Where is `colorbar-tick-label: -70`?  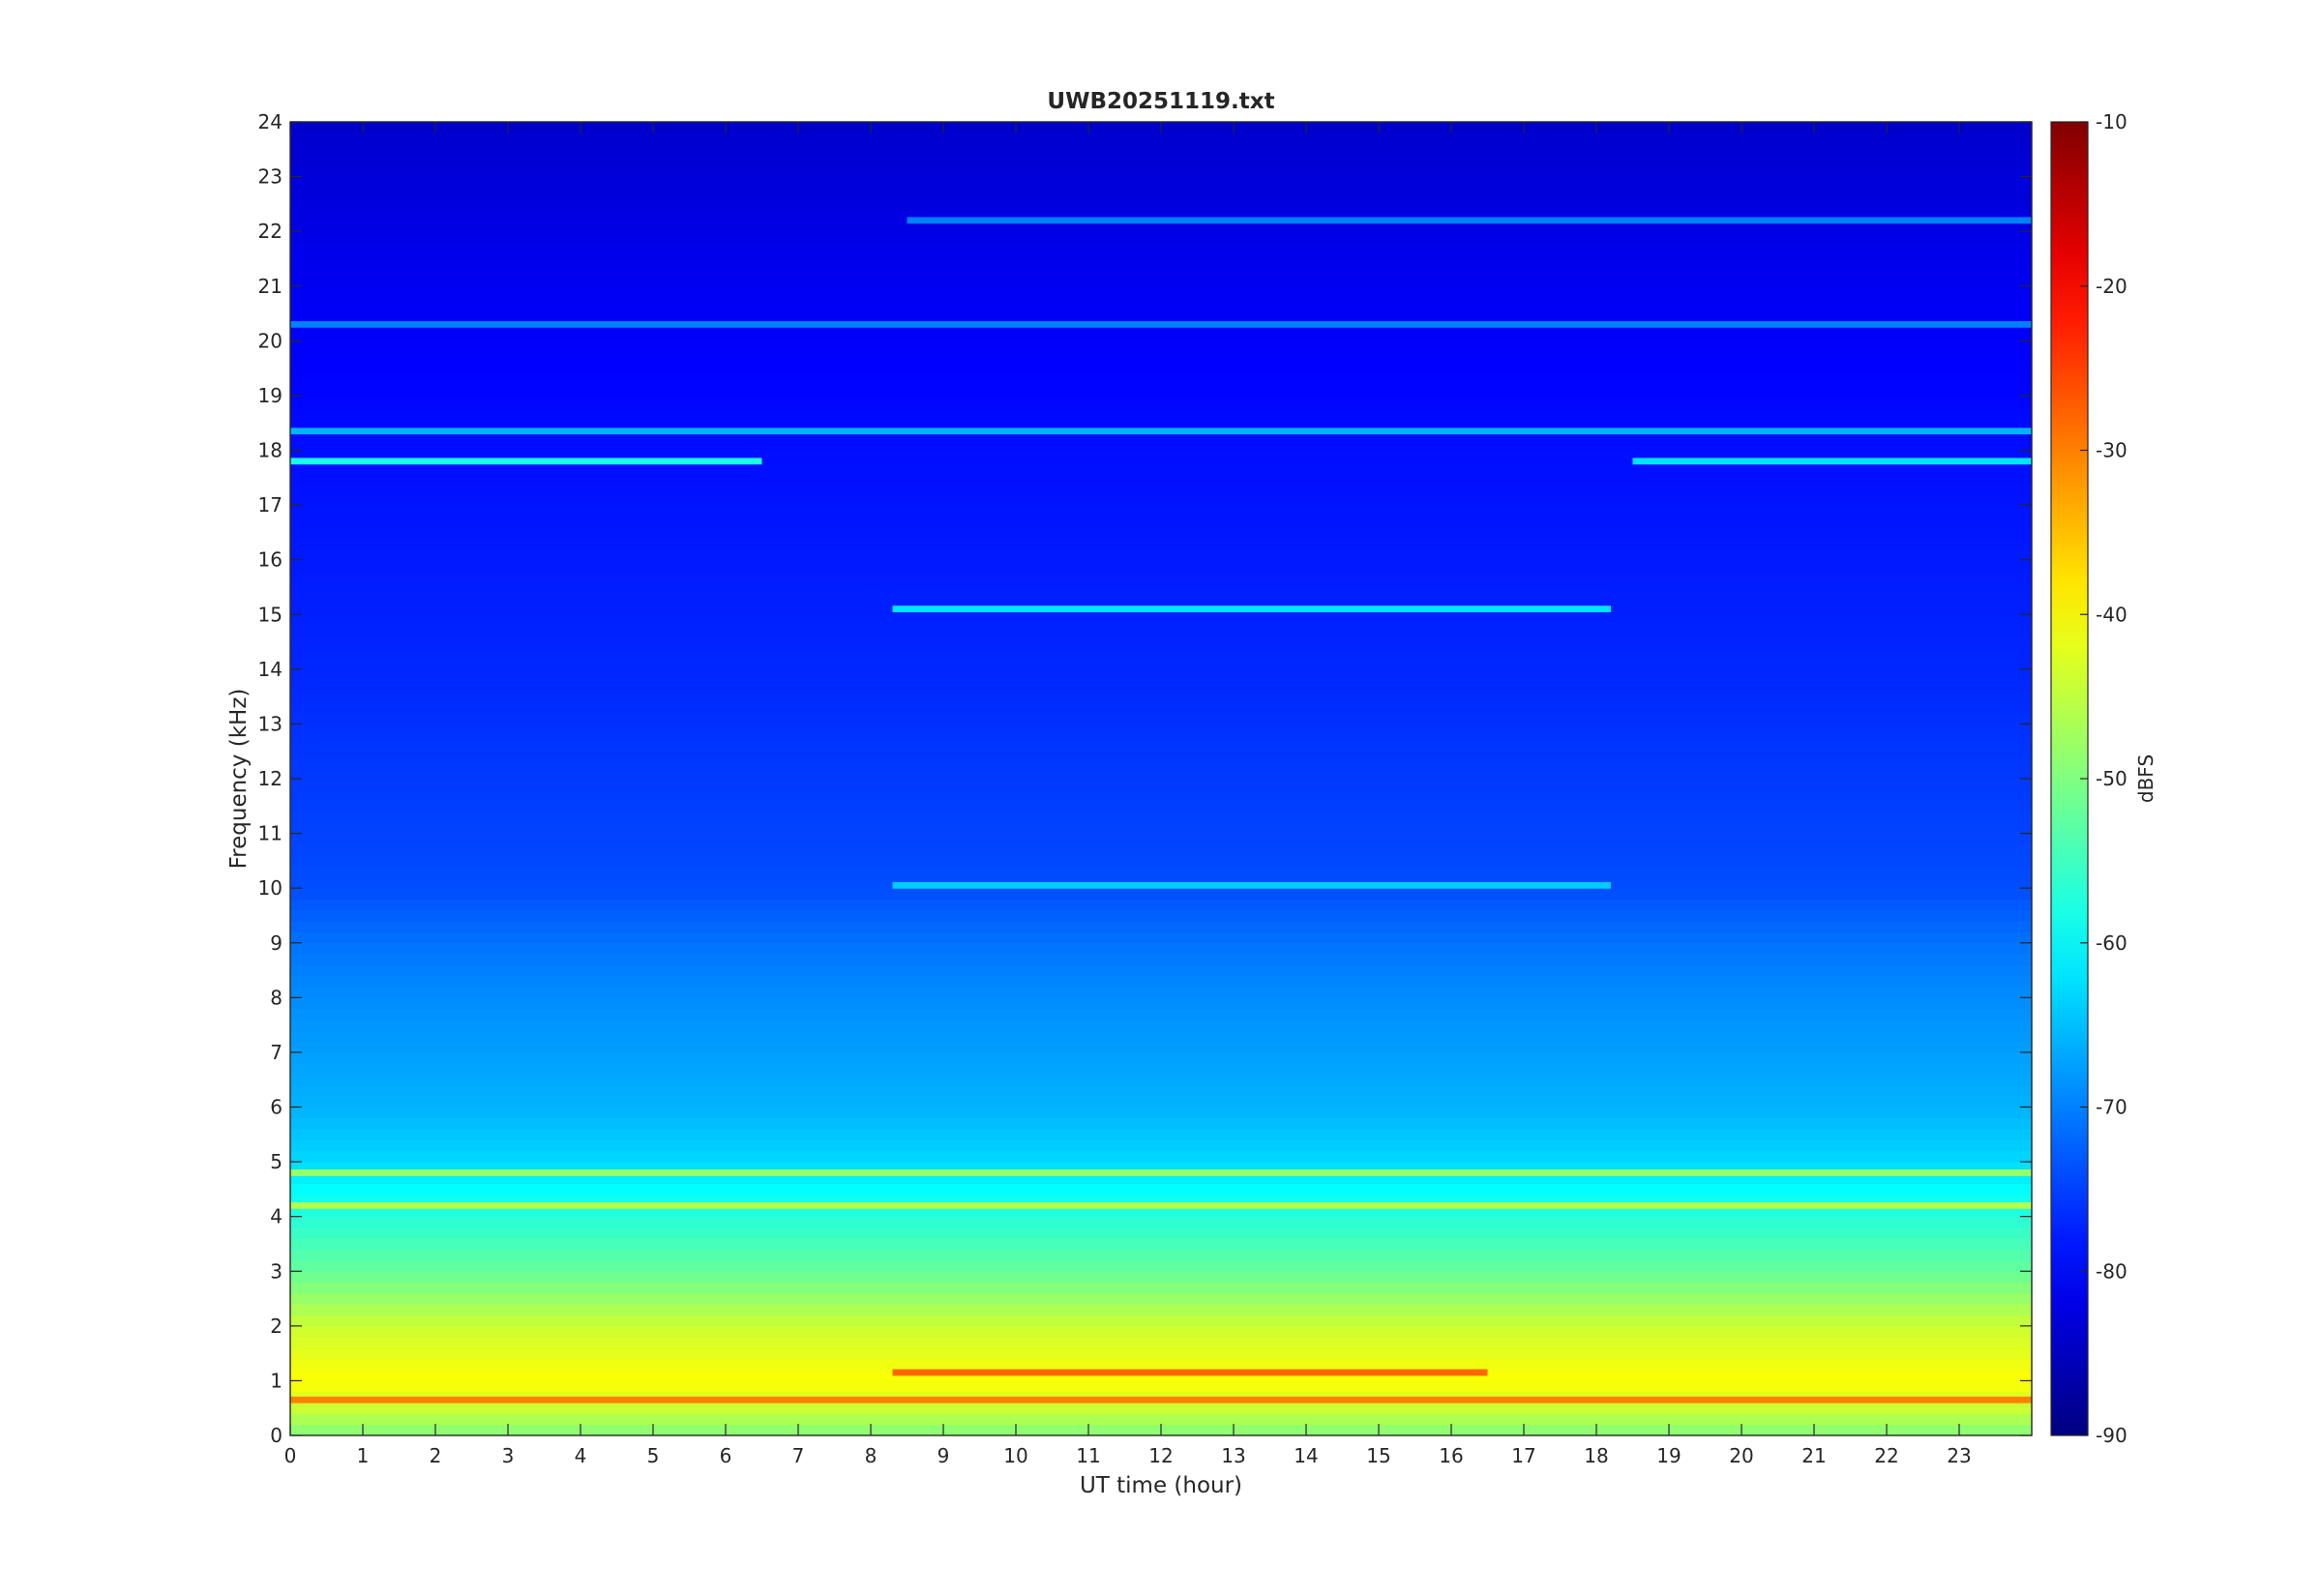
colorbar-tick-label: -70 is located at coordinates (2112, 1107).